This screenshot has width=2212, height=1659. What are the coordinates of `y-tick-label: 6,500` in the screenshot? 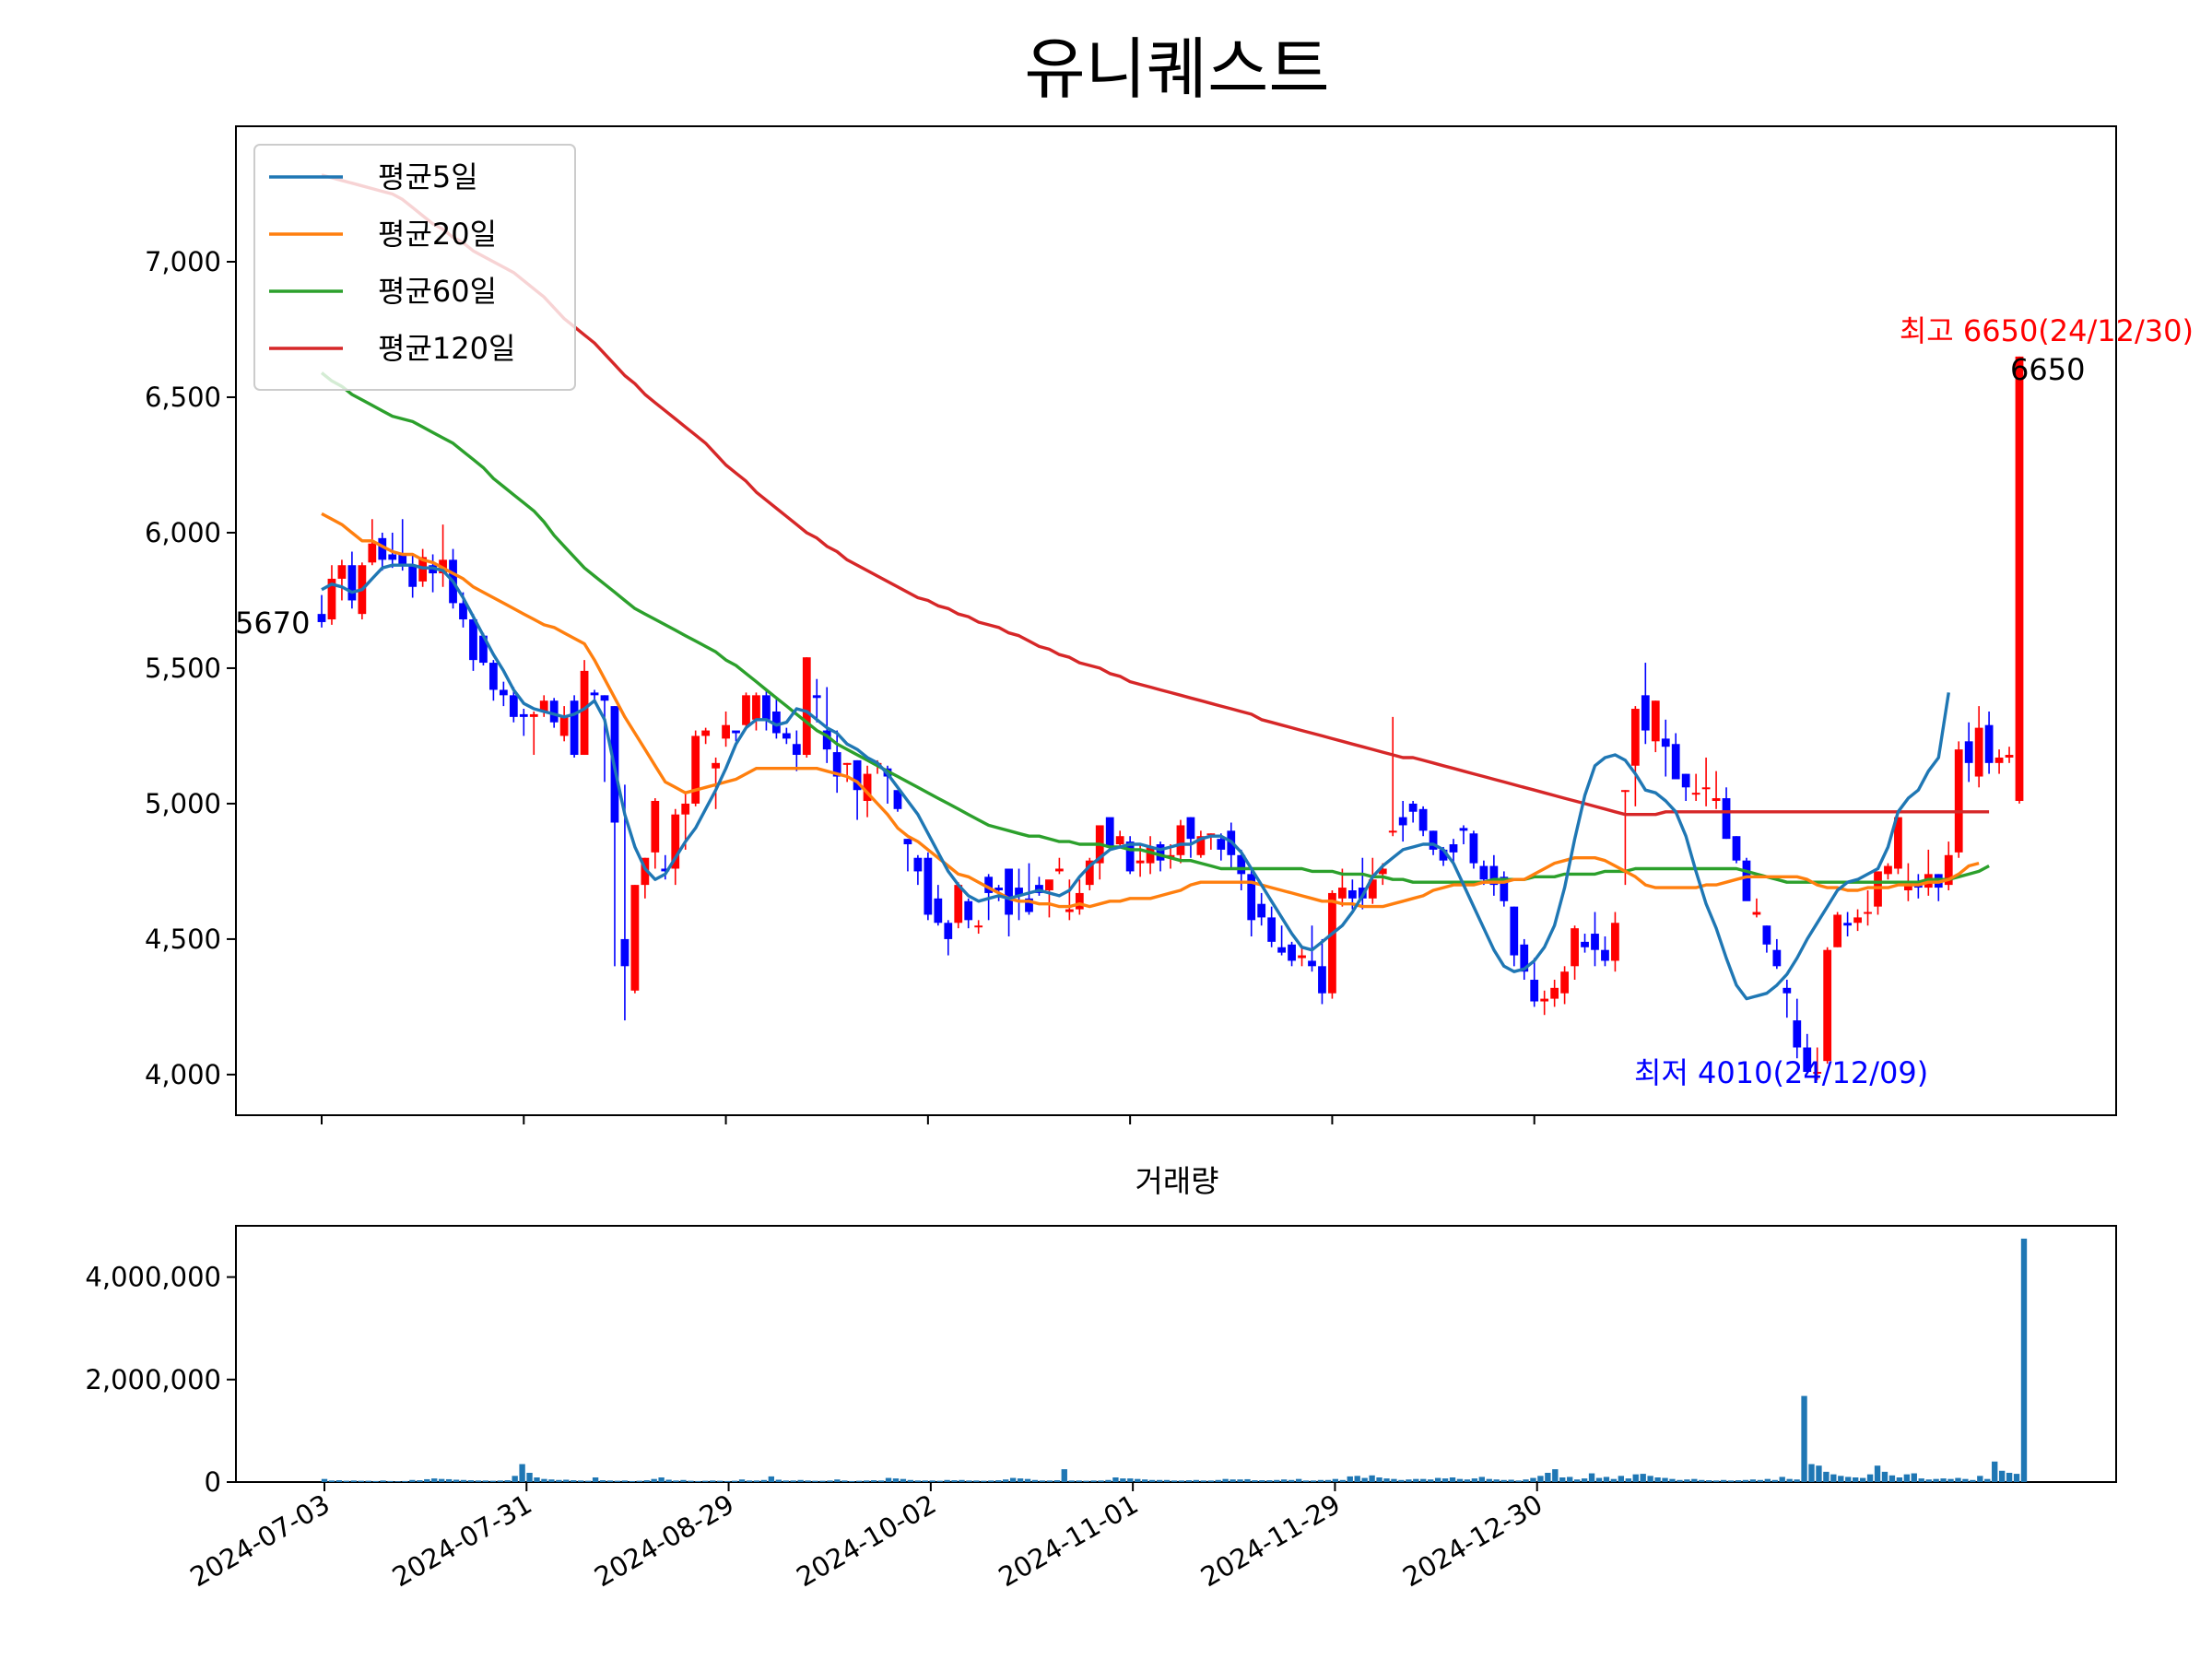 It's located at (183, 397).